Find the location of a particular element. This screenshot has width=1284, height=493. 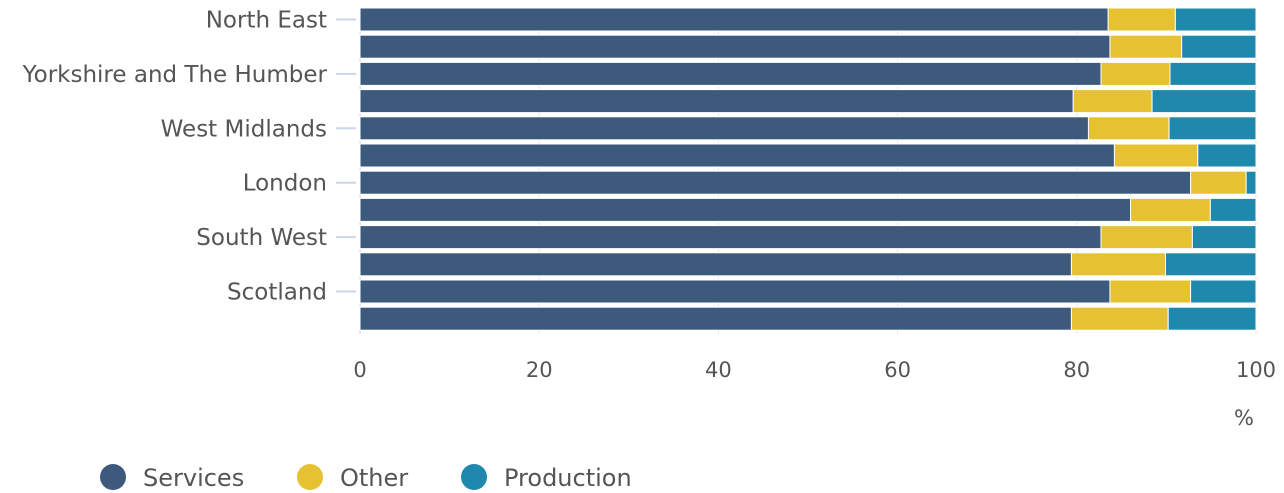

legend-label: Services is located at coordinates (193, 478).